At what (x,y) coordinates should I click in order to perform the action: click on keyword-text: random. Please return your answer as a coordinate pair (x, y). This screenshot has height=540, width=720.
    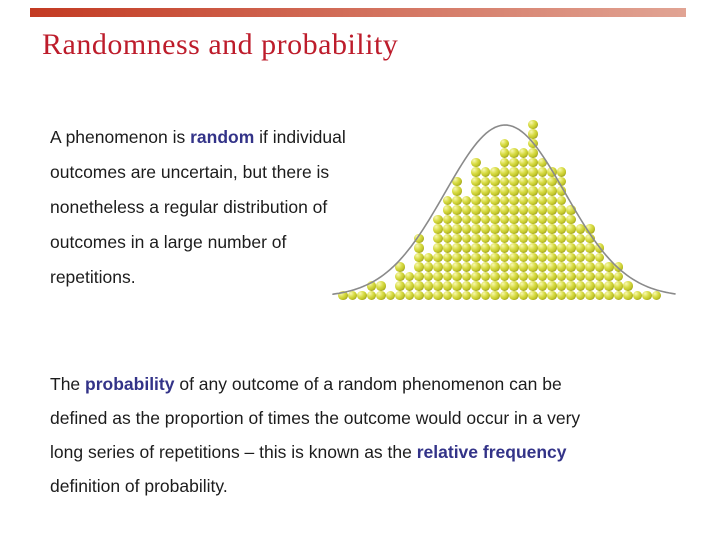
    Looking at the image, I should click on (222, 137).